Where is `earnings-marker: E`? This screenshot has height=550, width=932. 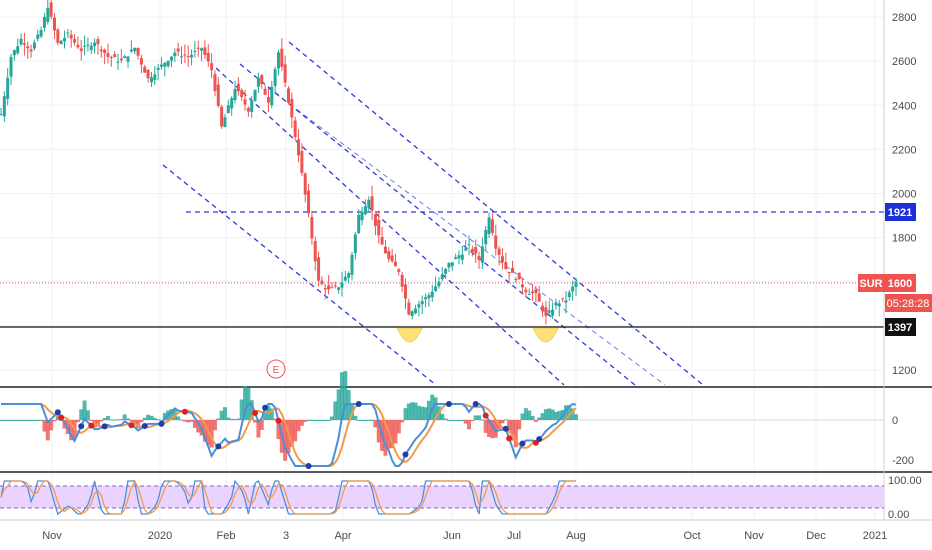
earnings-marker: E is located at coordinates (276, 369).